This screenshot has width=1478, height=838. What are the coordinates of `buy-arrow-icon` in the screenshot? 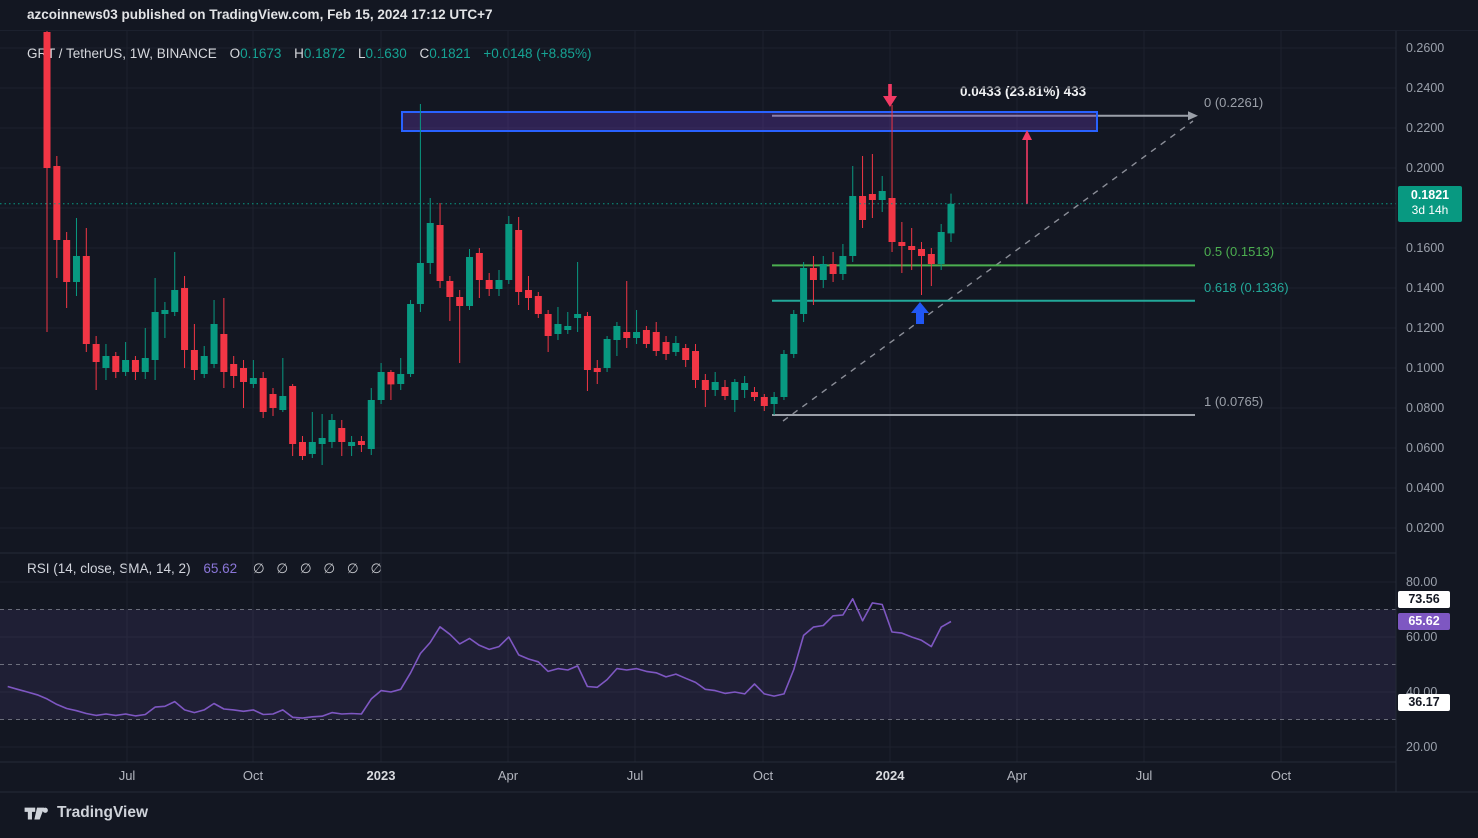 It's located at (920, 313).